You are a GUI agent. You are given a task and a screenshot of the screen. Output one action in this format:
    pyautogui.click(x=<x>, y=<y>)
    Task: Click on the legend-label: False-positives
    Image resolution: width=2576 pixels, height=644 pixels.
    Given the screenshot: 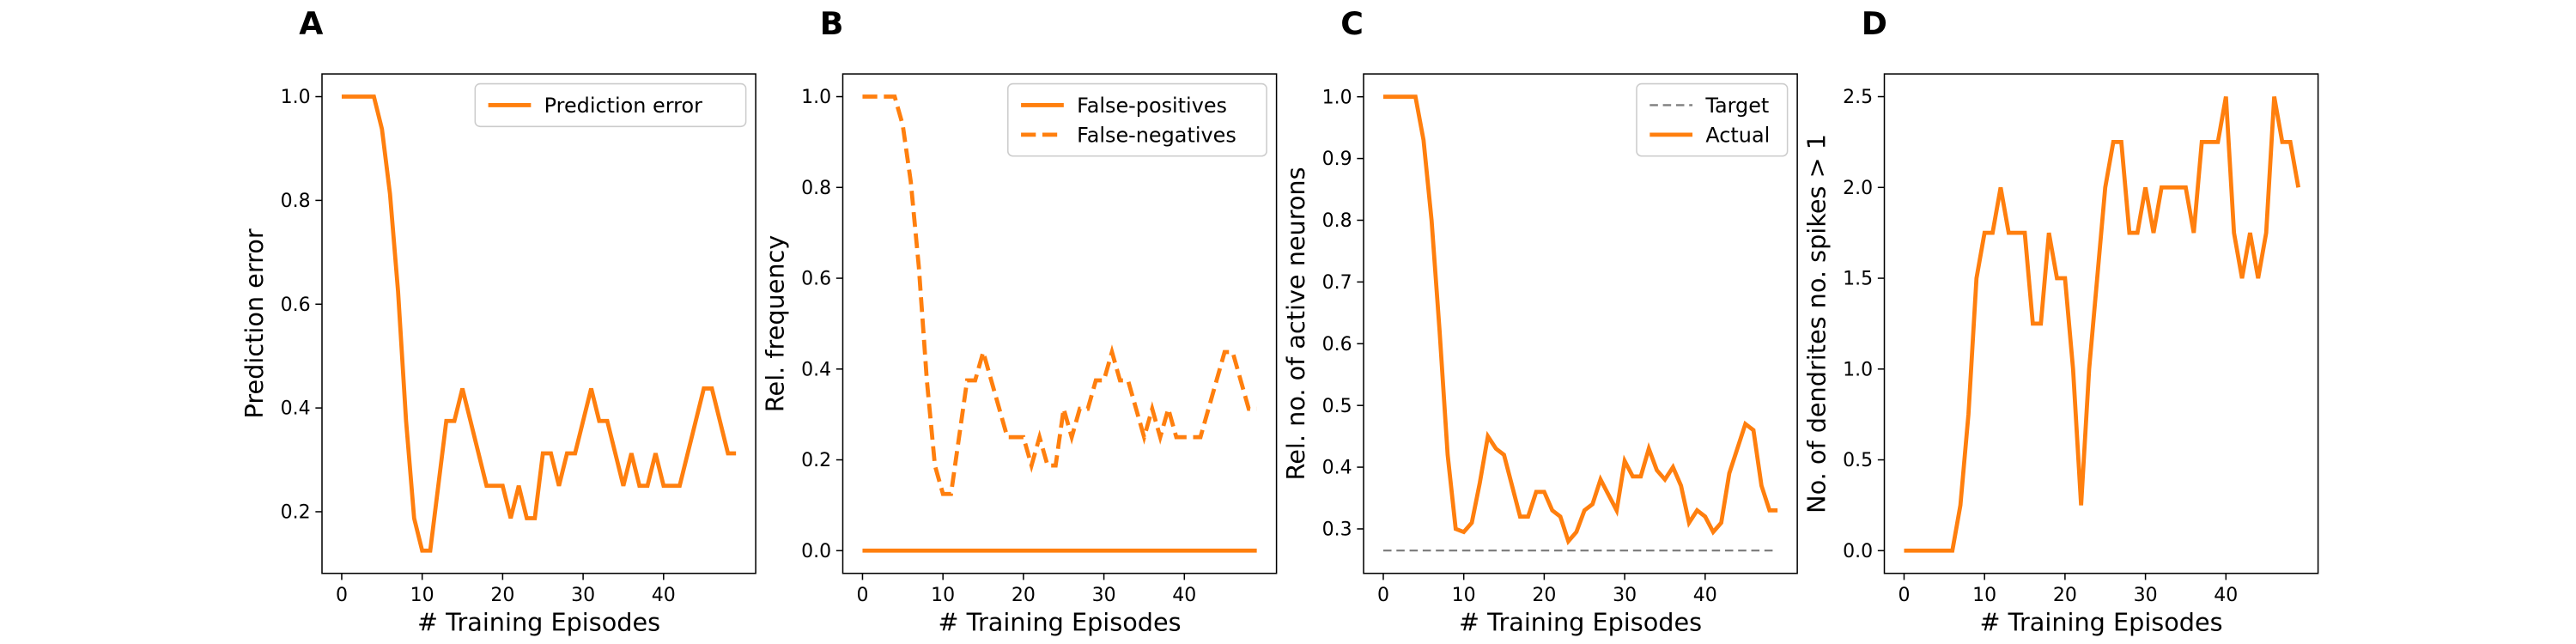 What is the action you would take?
    pyautogui.click(x=1152, y=106)
    